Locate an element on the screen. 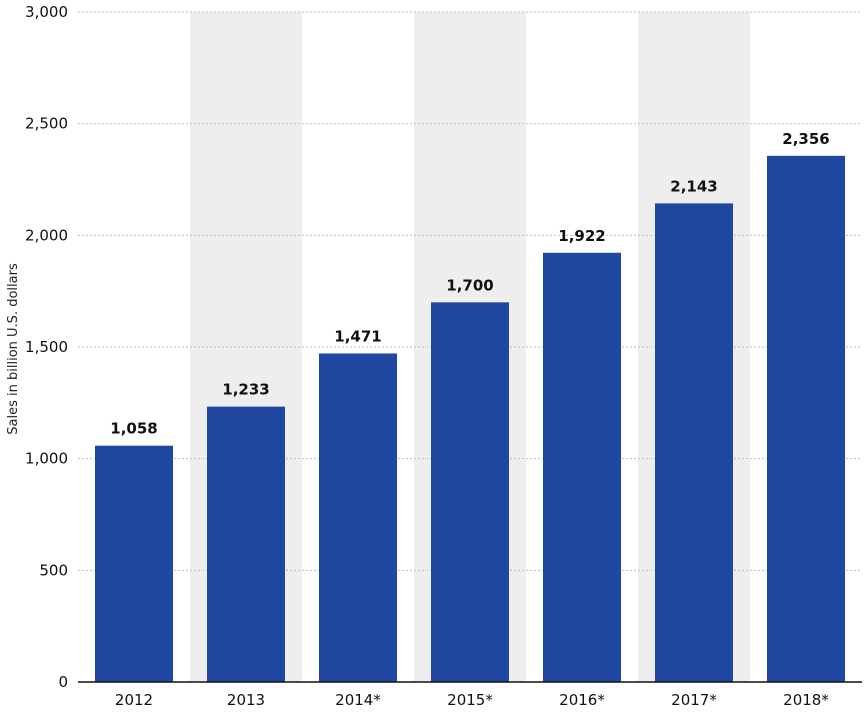 Image resolution: width=864 pixels, height=712 pixels. y-tick-label: 1,500 is located at coordinates (46, 347).